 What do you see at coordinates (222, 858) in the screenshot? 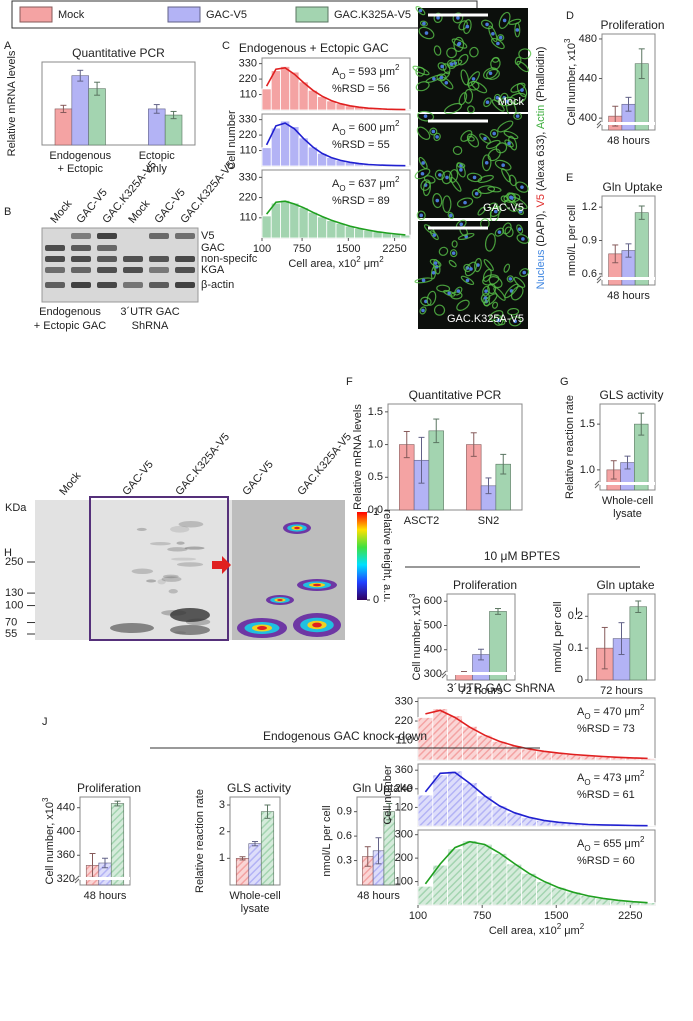
I see `y-tick-label: 1` at bounding box center [222, 858].